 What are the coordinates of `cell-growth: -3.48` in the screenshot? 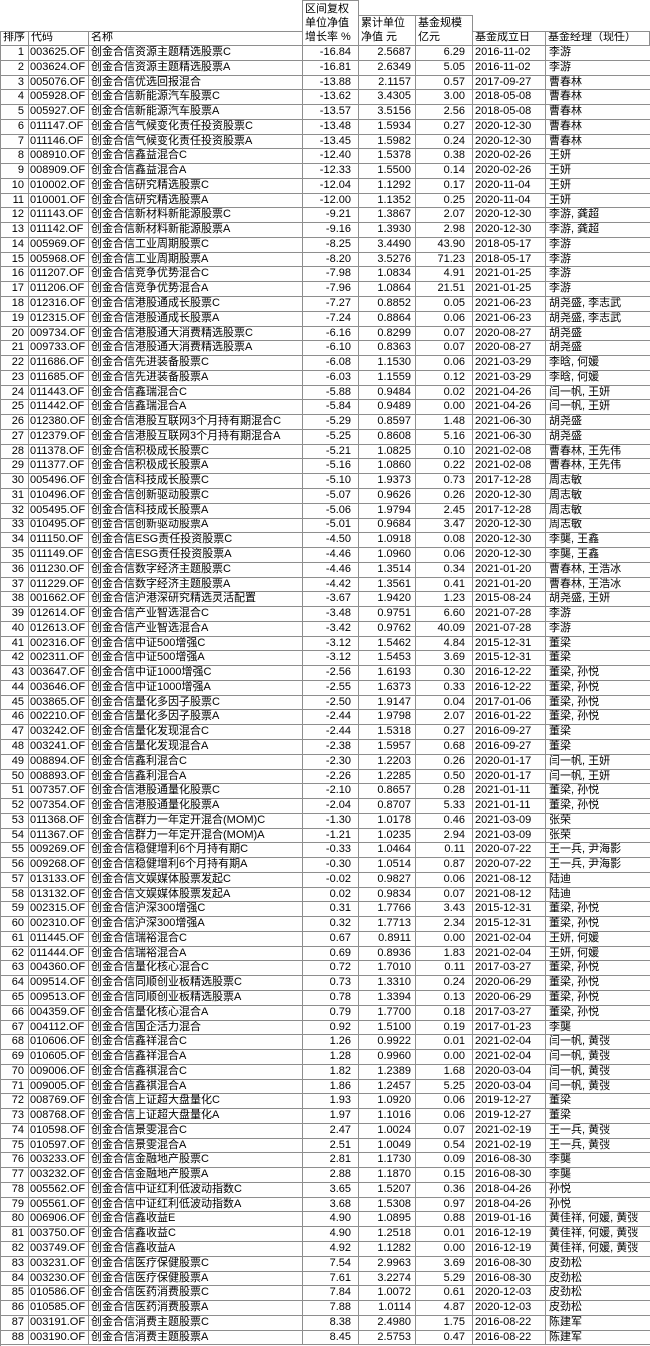 It's located at (331, 614).